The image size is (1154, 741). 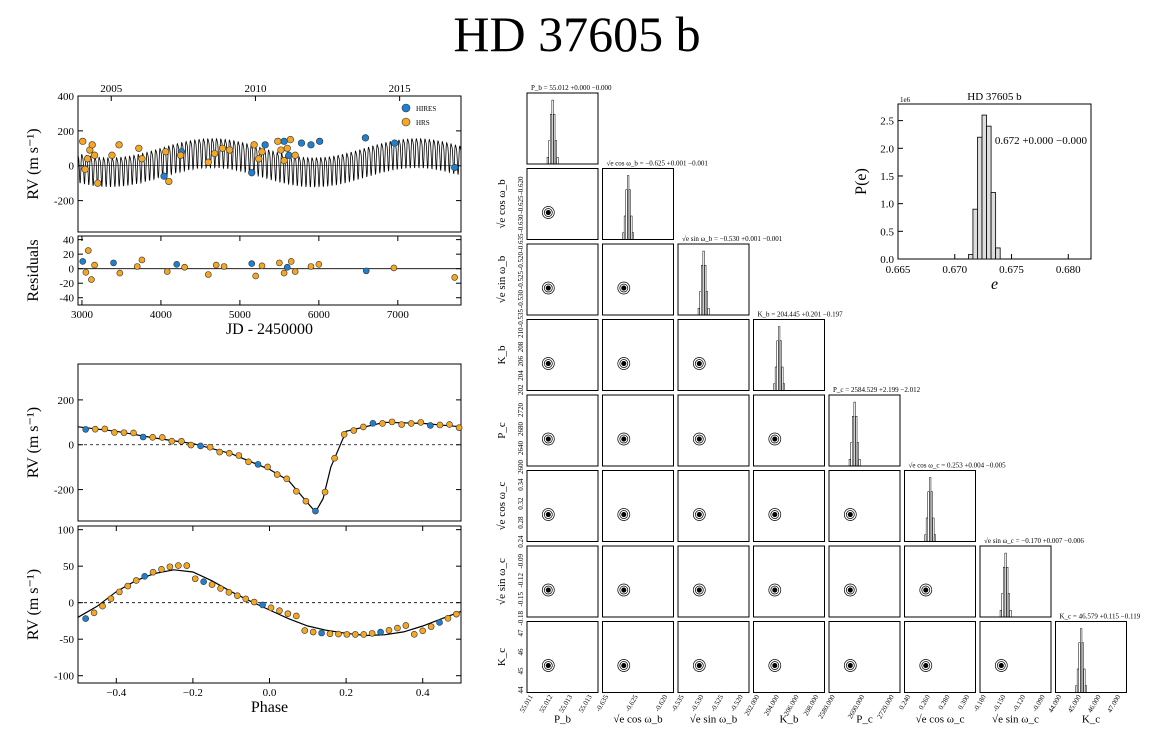 I want to click on corner-y-label: √e sin ω_b, so click(x=502, y=279).